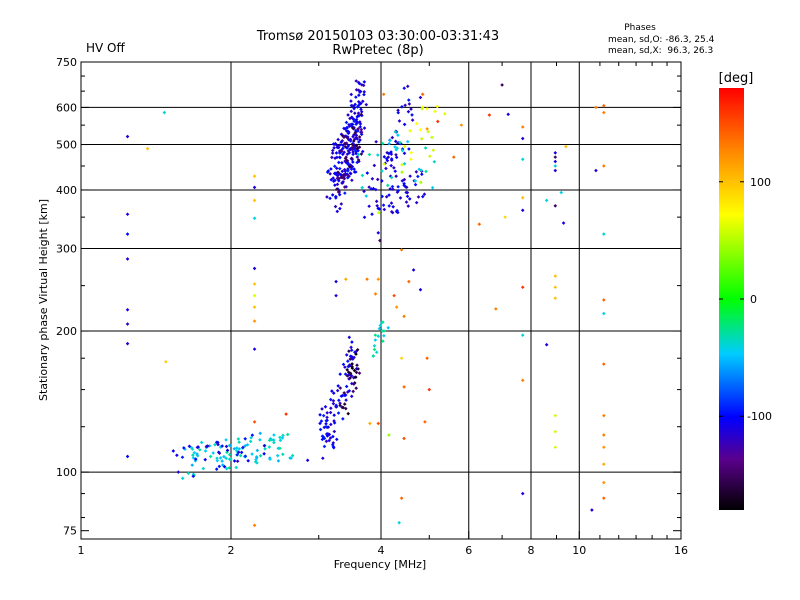  Describe the element at coordinates (377, 36) in the screenshot. I see `chart-title: Tromsø 20150103 03:30:00-03:31:43` at that location.